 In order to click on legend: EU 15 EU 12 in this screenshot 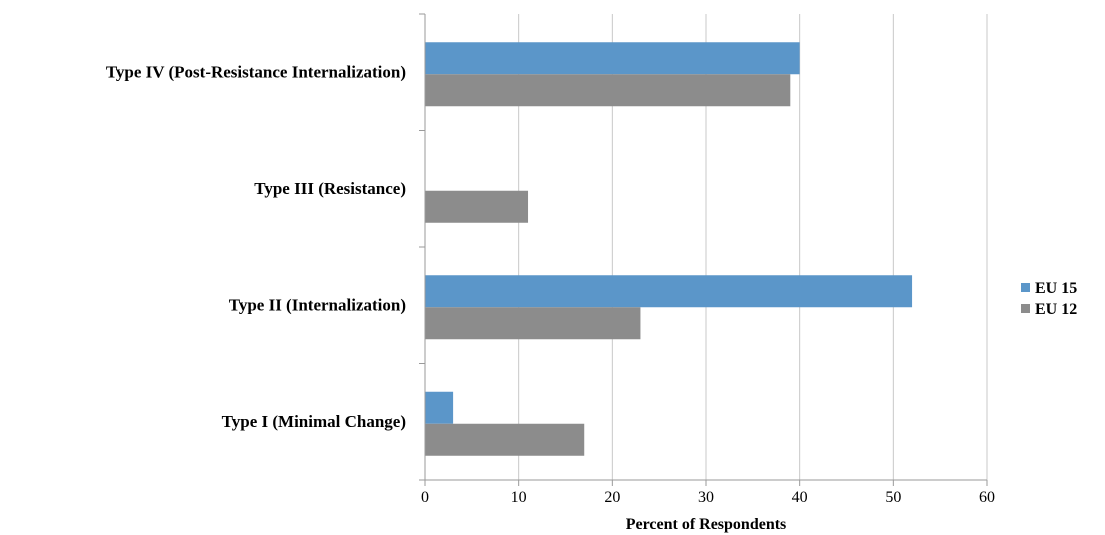, I will do `click(1049, 299)`.